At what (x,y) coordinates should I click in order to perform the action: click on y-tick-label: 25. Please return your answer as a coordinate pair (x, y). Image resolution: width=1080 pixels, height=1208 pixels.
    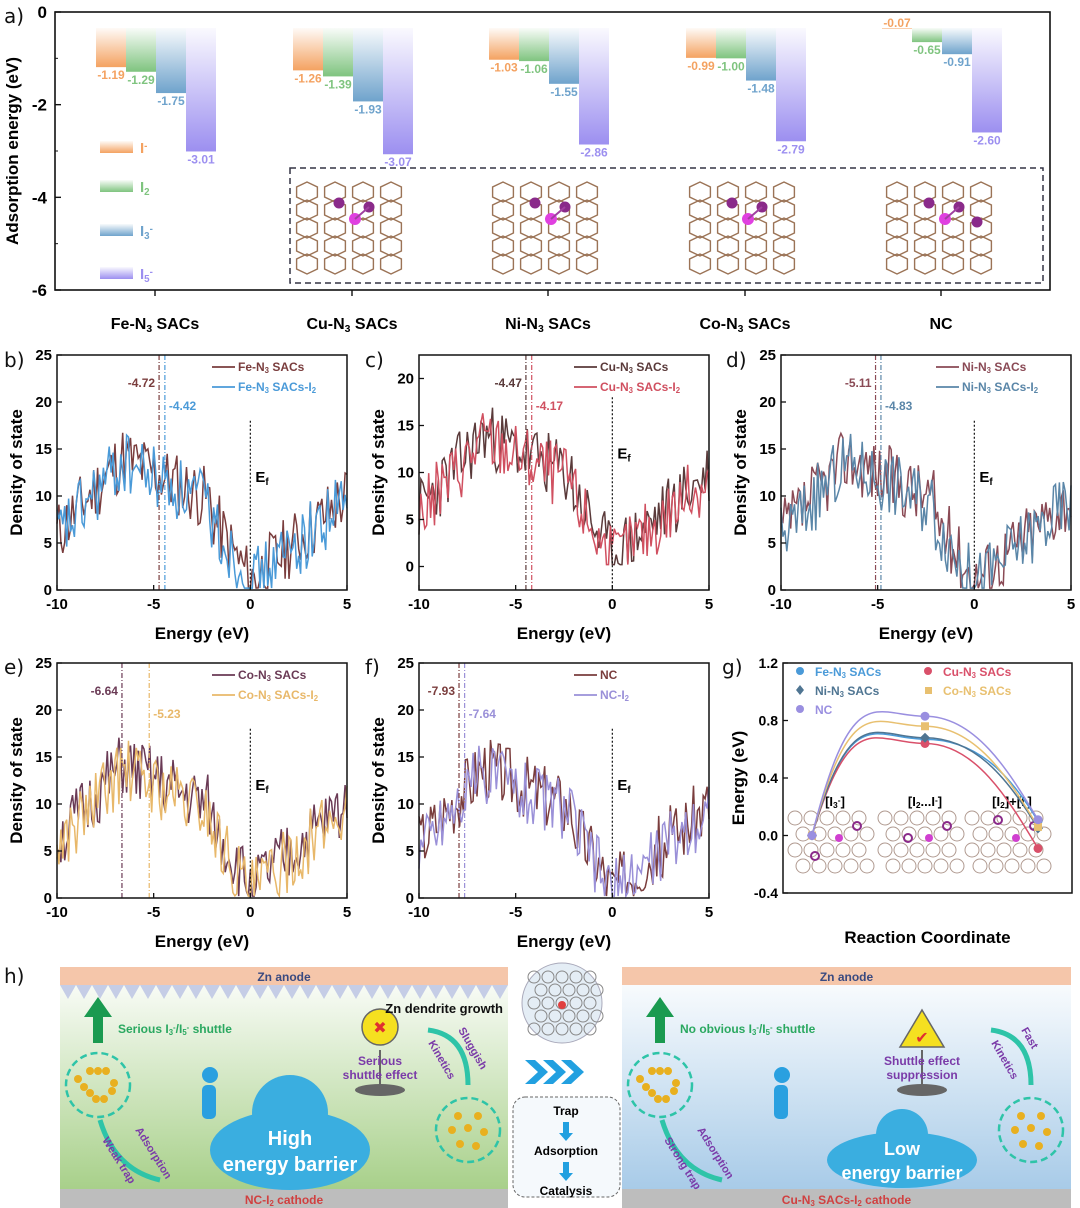
    Looking at the image, I should click on (767, 355).